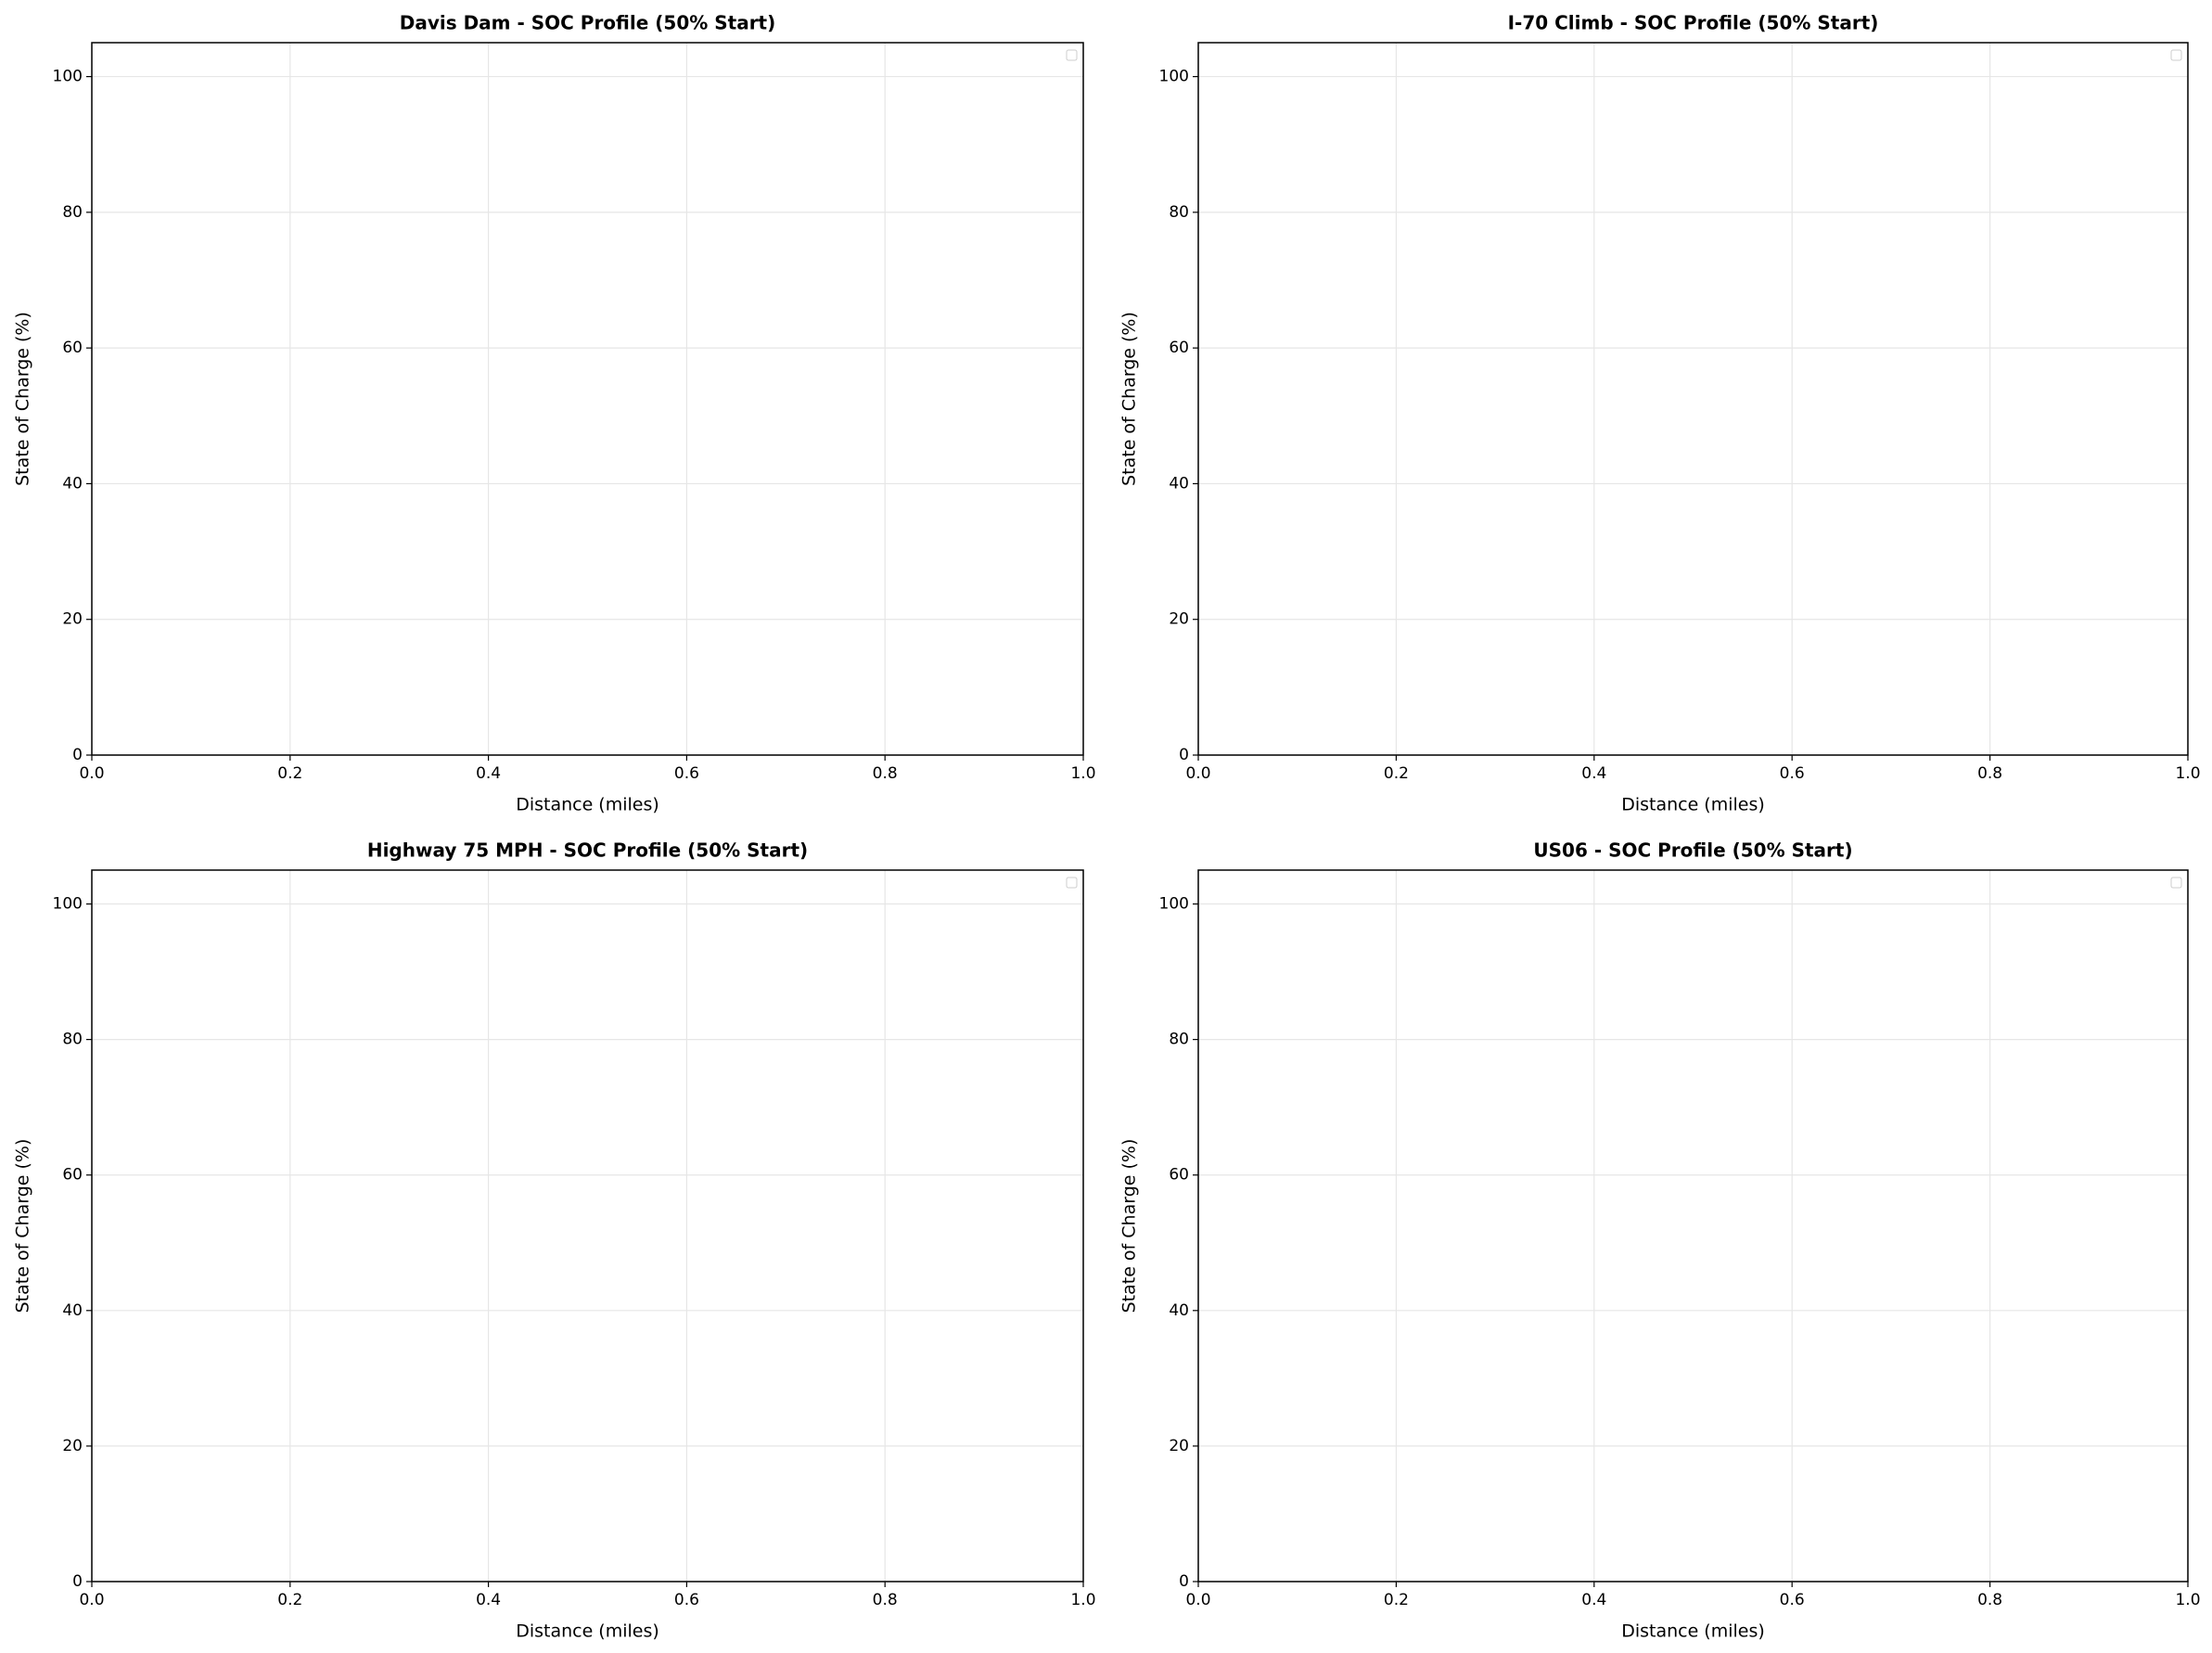 This screenshot has width=2212, height=1653. What do you see at coordinates (1693, 23) in the screenshot?
I see `chart-title: I-70 Climb - SOC Profile (50% Start)` at bounding box center [1693, 23].